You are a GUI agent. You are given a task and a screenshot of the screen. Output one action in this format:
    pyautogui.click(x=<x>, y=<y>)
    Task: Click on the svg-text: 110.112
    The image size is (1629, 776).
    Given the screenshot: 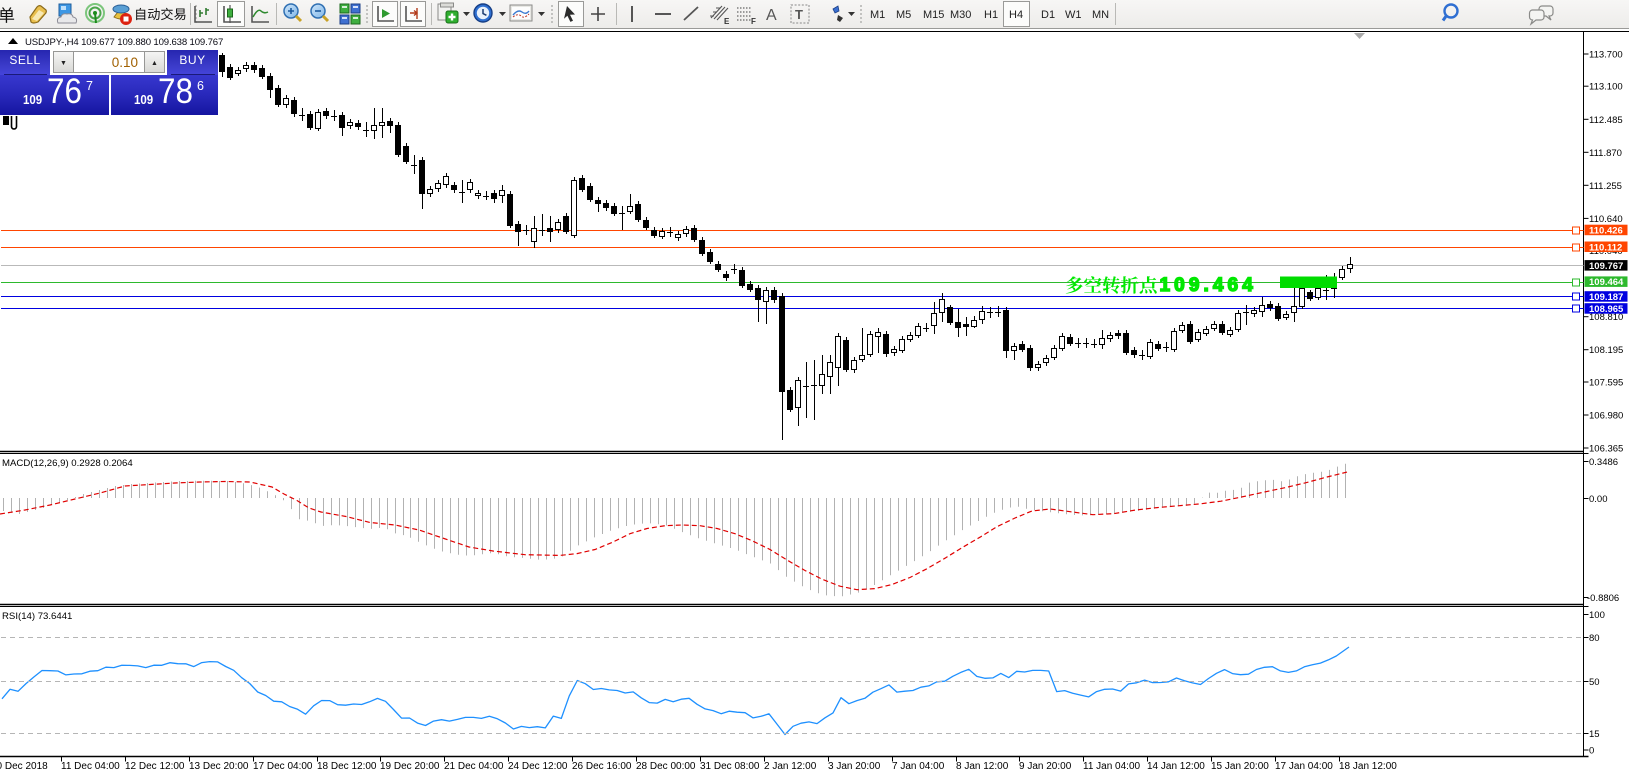 What is the action you would take?
    pyautogui.click(x=1605, y=247)
    